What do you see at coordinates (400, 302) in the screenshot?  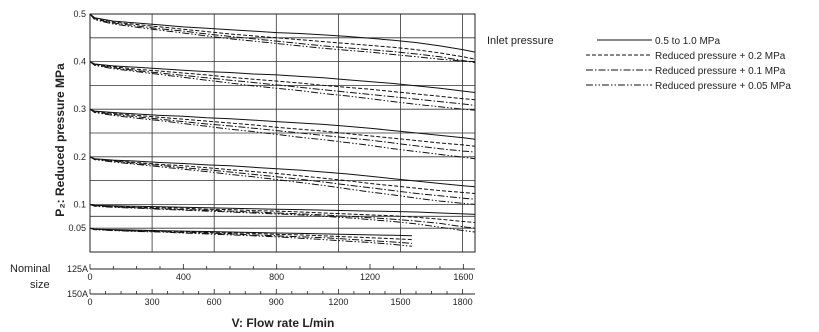 I see `x-tick-label: 1500` at bounding box center [400, 302].